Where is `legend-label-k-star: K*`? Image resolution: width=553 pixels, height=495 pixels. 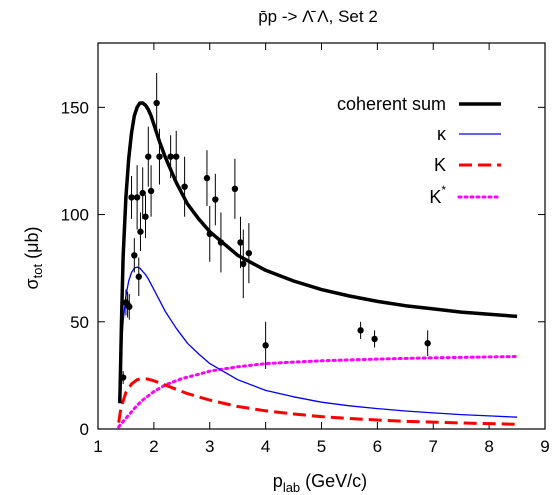 legend-label-k-star: K* is located at coordinates (437, 195).